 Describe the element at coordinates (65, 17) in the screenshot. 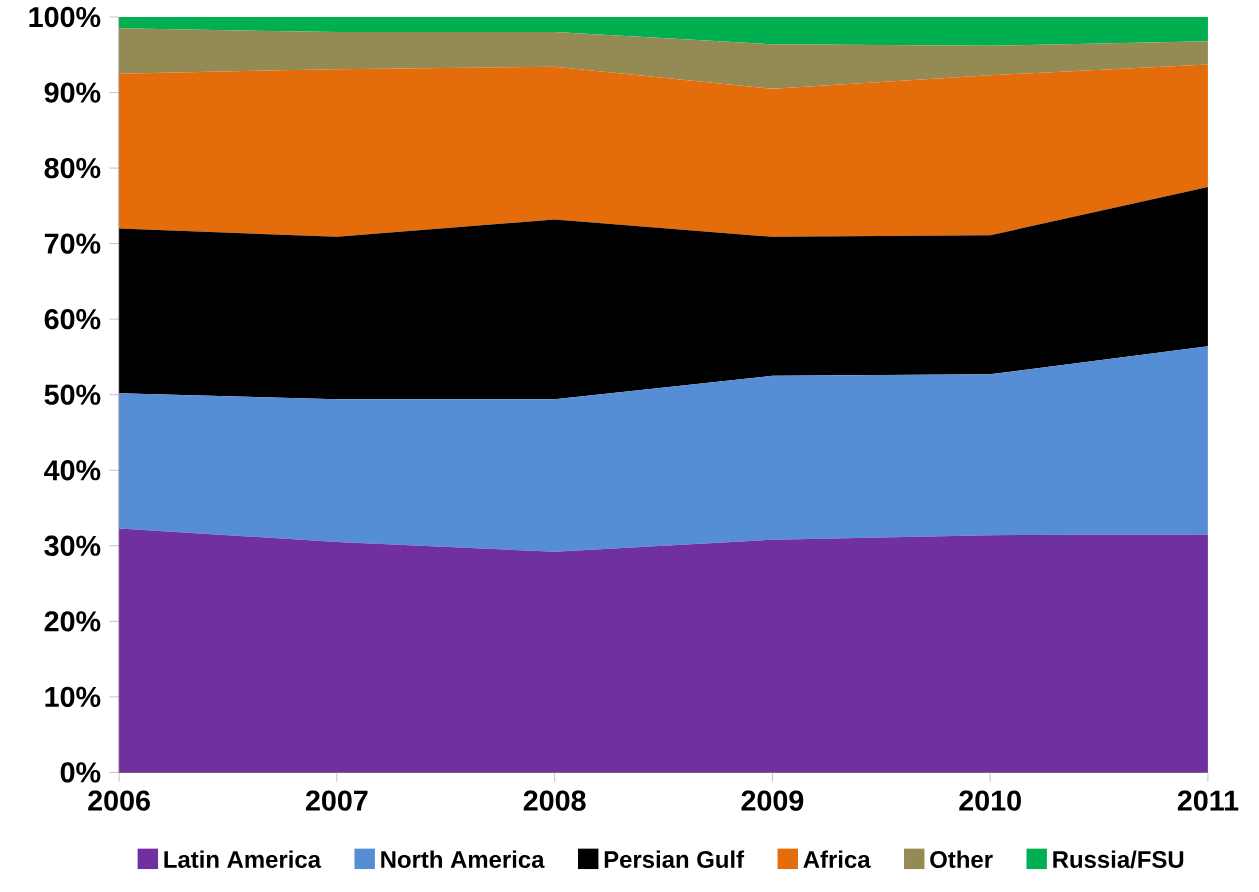

I see `y-tick-label: 100%` at that location.